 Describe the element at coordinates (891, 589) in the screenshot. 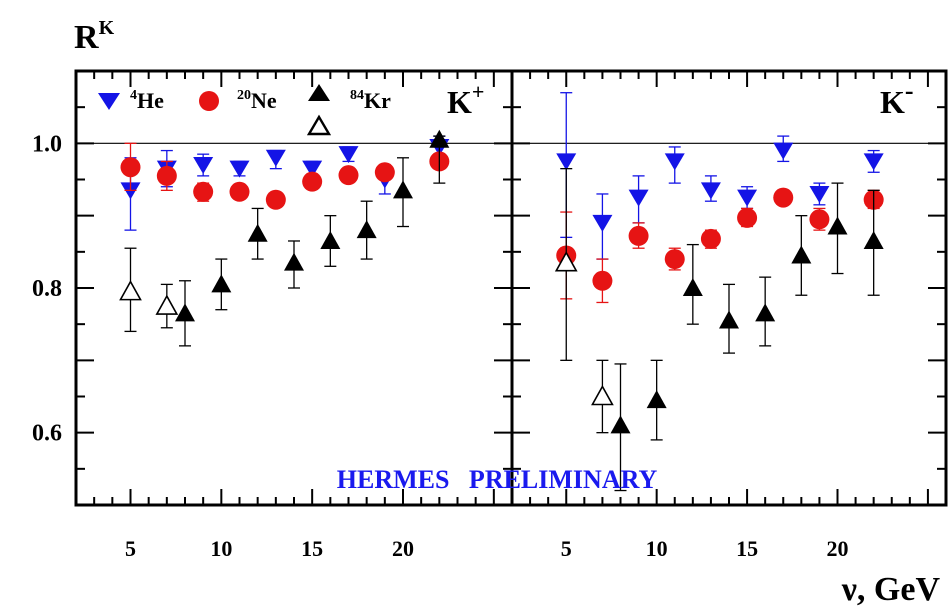

I see `x-axis-label: ν, GeV` at that location.